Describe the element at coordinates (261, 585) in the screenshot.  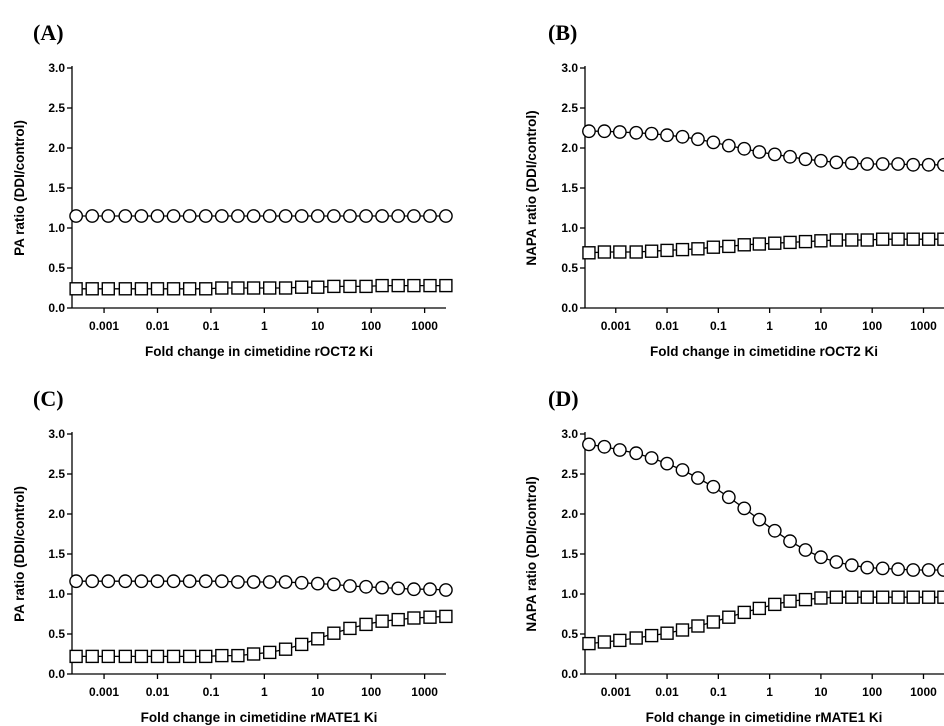
I see `panel-c-series-circle` at that location.